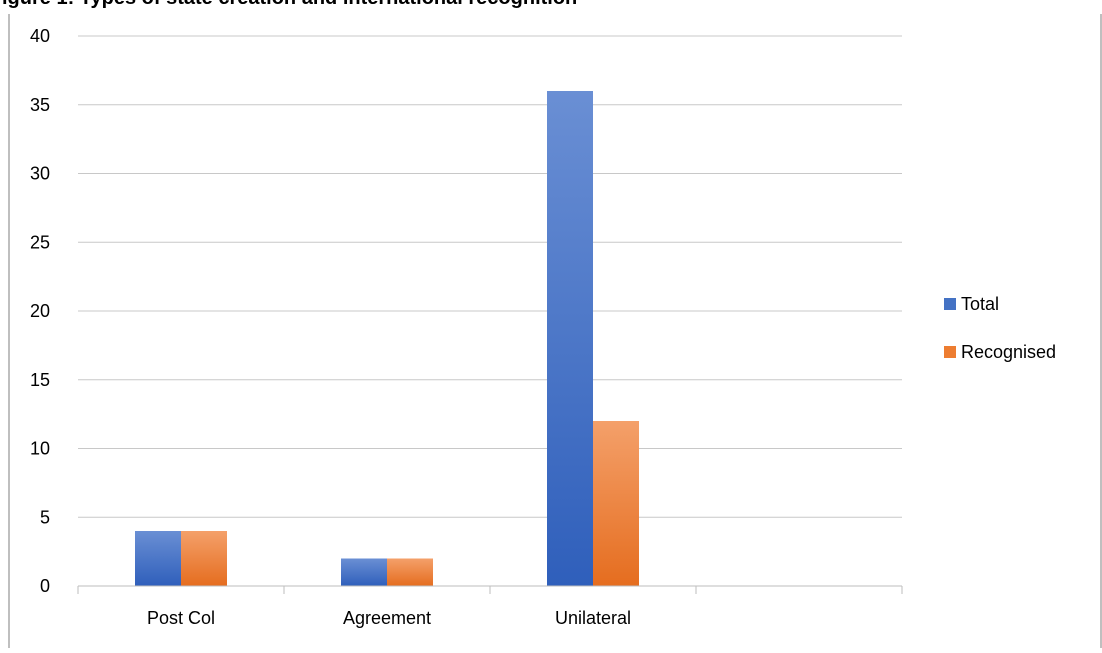 Image resolution: width=1102 pixels, height=653 pixels. I want to click on legend-label: Total, so click(980, 304).